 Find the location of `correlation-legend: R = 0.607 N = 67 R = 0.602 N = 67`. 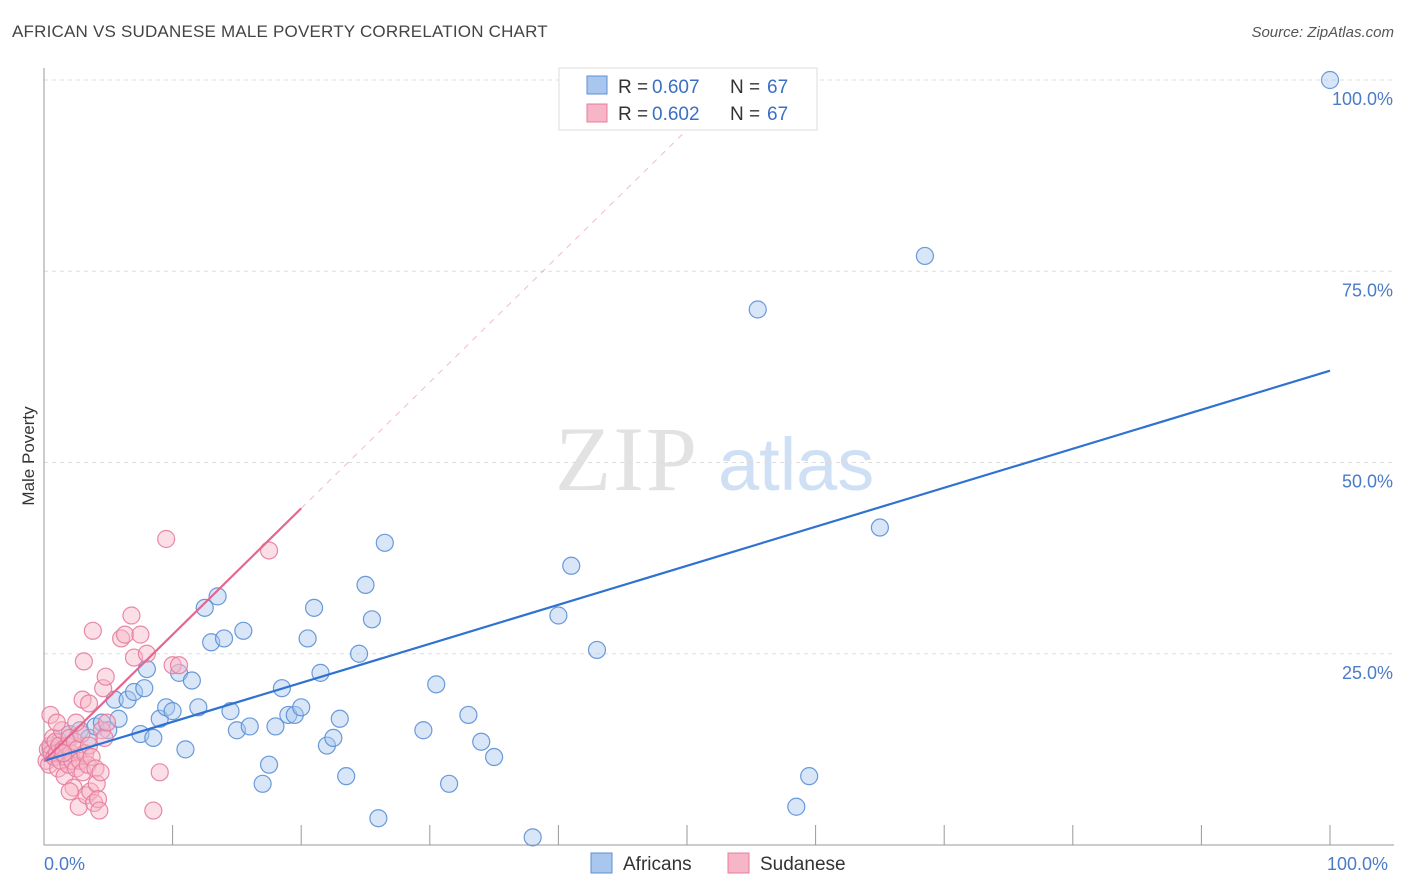

correlation-legend: R = 0.607 N = 67 R = 0.602 N = 67 is located at coordinates (688, 99).